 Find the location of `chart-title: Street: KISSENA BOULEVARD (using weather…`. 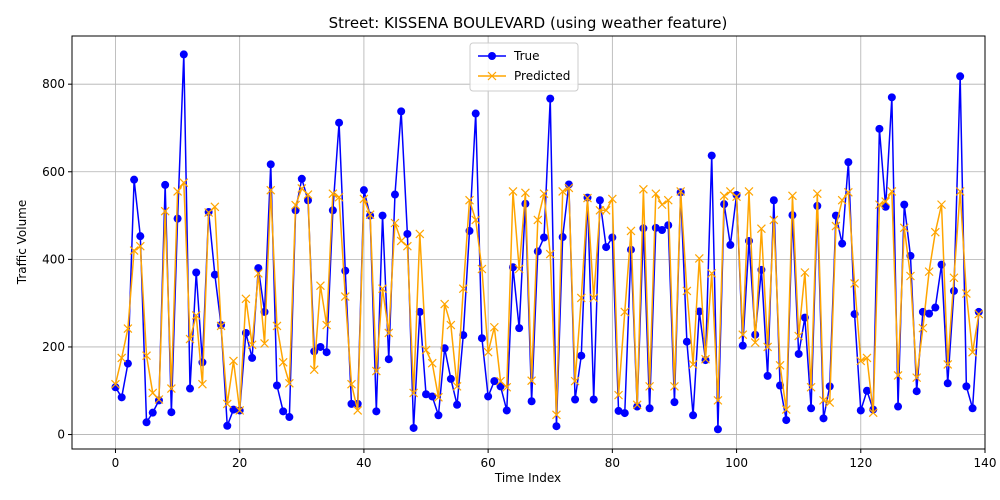

chart-title: Street: KISSENA BOULEVARD (using weather… is located at coordinates (528, 23).